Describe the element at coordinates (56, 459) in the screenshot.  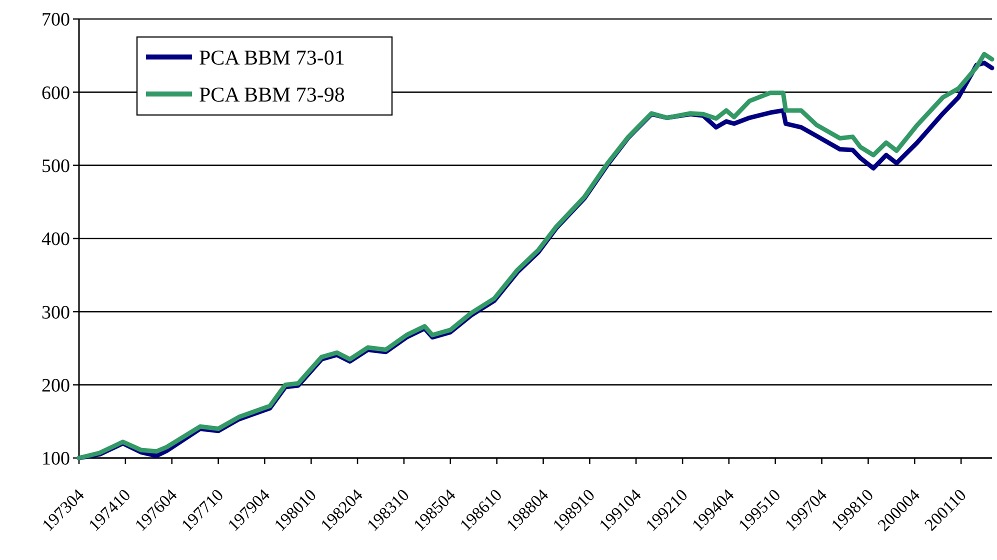
I see `y-tick-label: 100` at that location.